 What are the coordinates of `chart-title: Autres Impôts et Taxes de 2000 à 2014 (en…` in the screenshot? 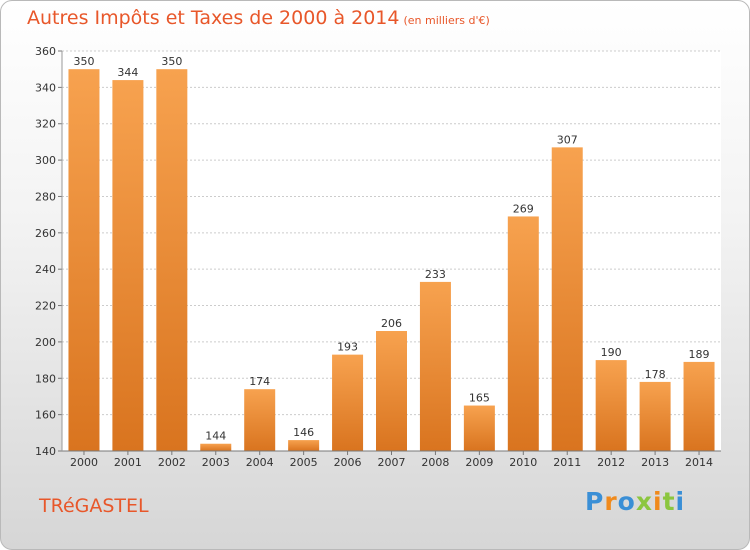 It's located at (258, 18).